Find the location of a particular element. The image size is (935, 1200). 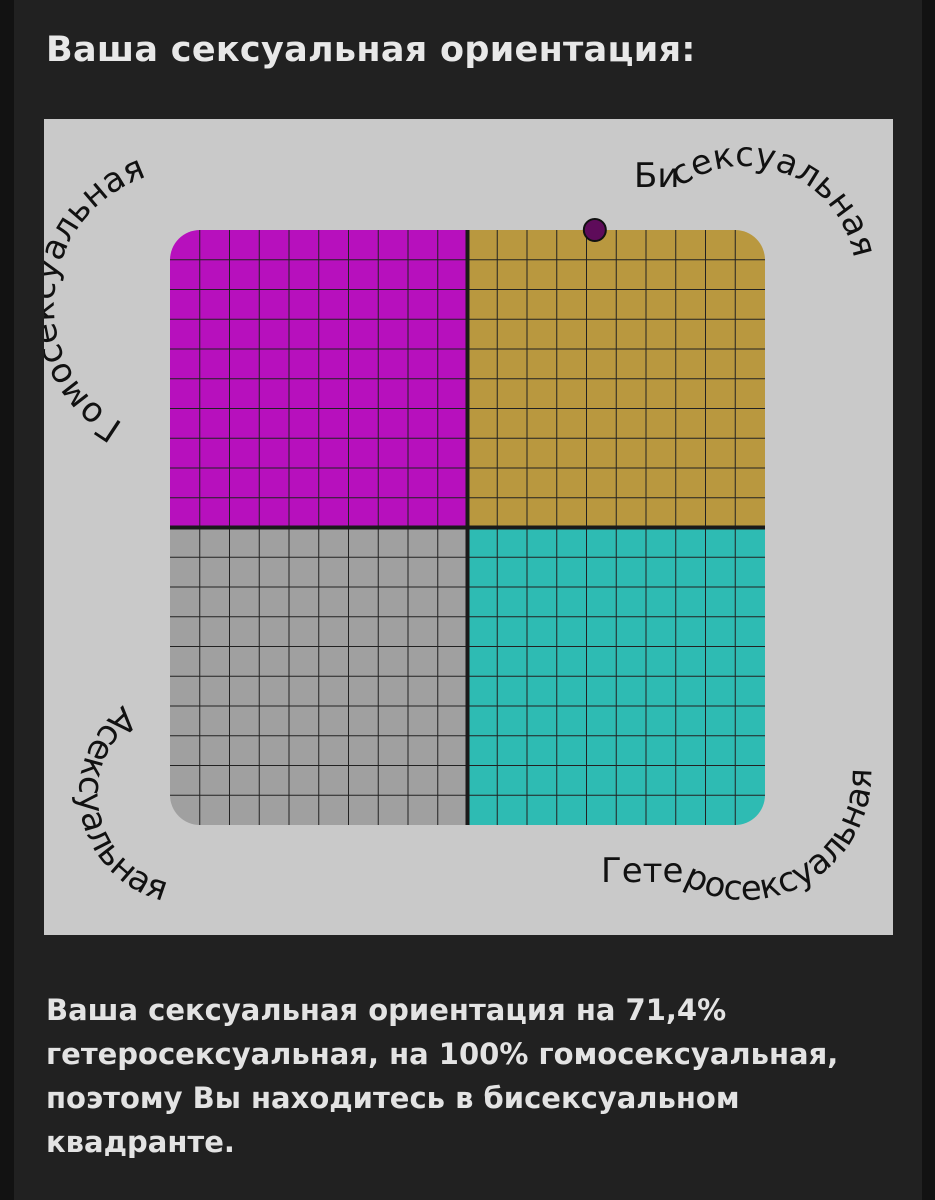

result-points is located at coordinates (594, 230).